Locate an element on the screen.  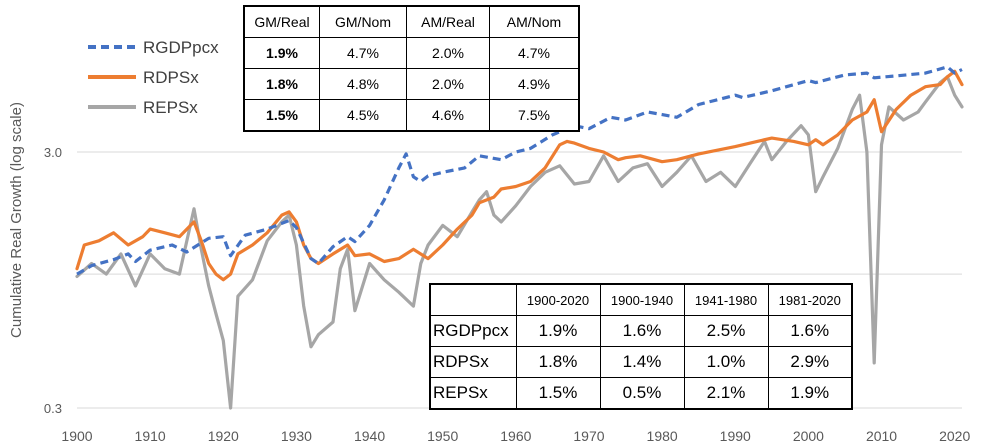
top-header-cell: AM/Real is located at coordinates (448, 21).